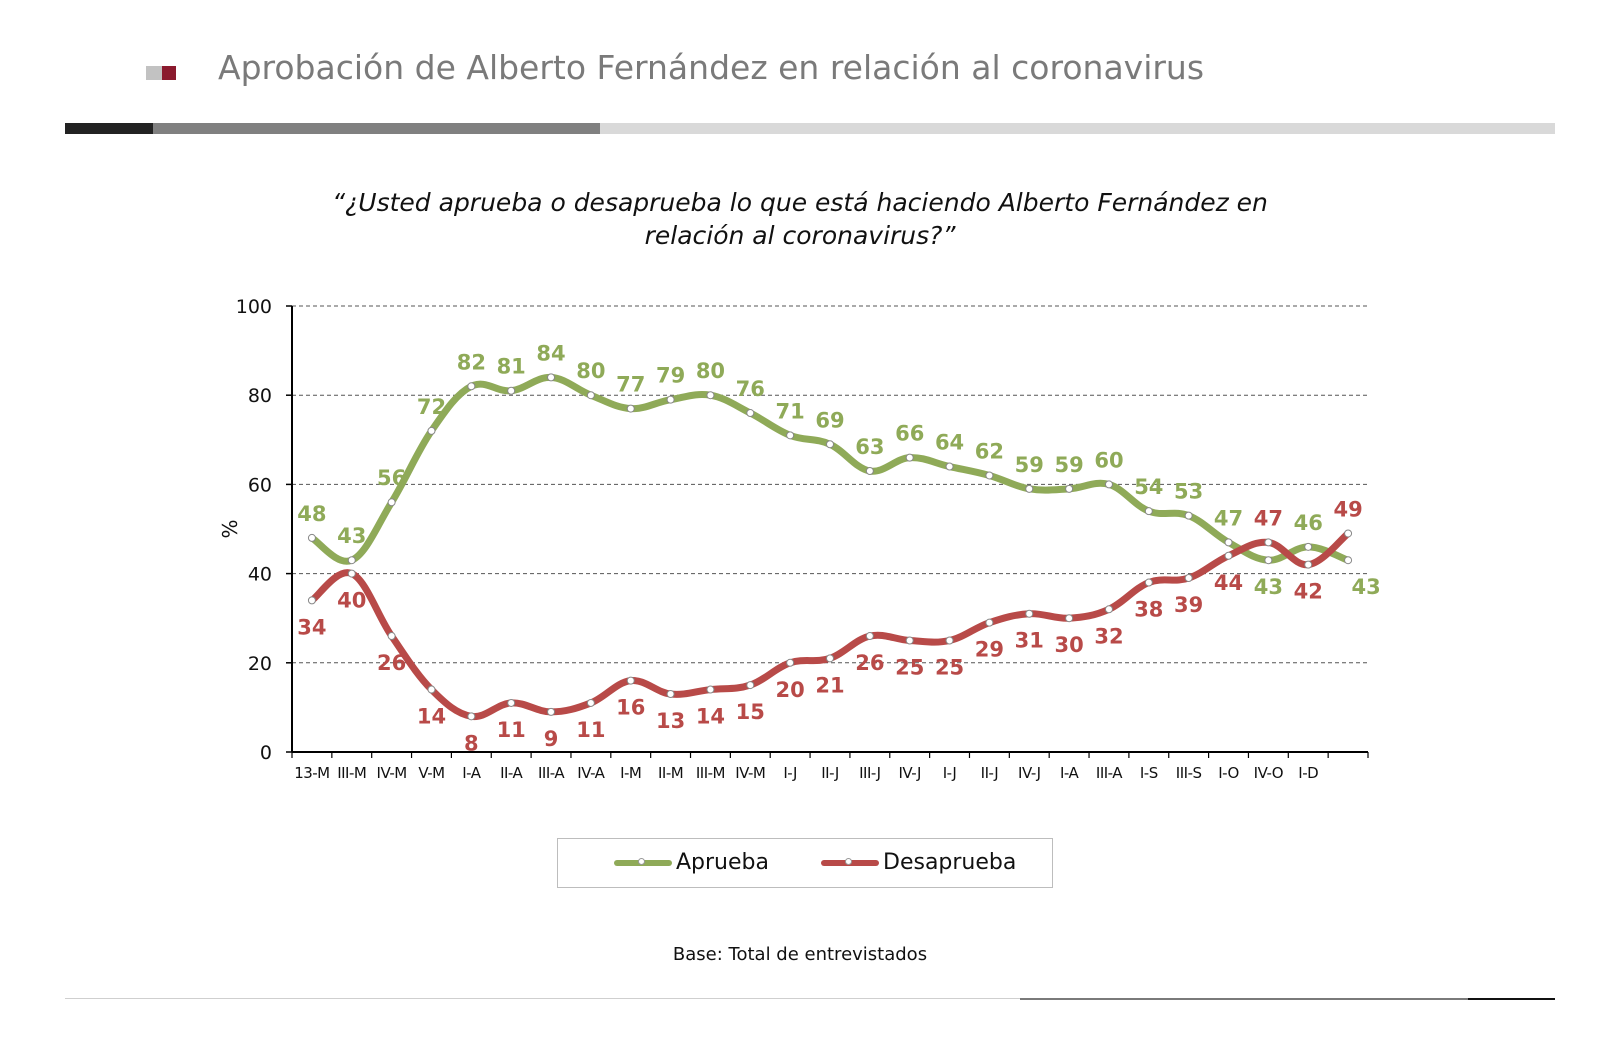 This screenshot has width=1600, height=1039. What do you see at coordinates (630, 773) in the screenshot?
I see `x-tick-label: I-M` at bounding box center [630, 773].